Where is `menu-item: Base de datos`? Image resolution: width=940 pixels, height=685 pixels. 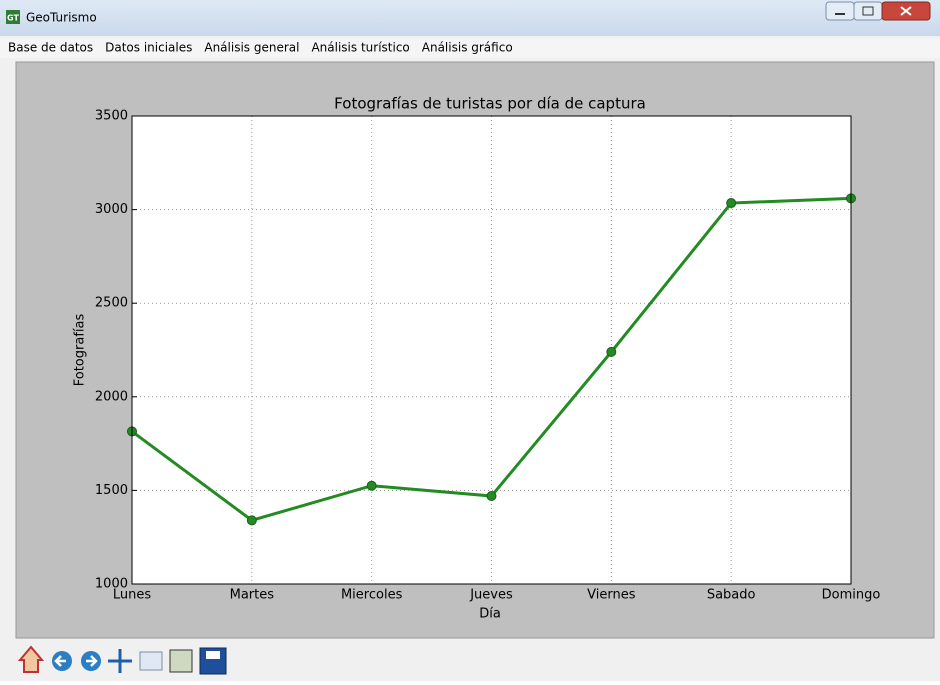 menu-item: Base de datos is located at coordinates (50, 48).